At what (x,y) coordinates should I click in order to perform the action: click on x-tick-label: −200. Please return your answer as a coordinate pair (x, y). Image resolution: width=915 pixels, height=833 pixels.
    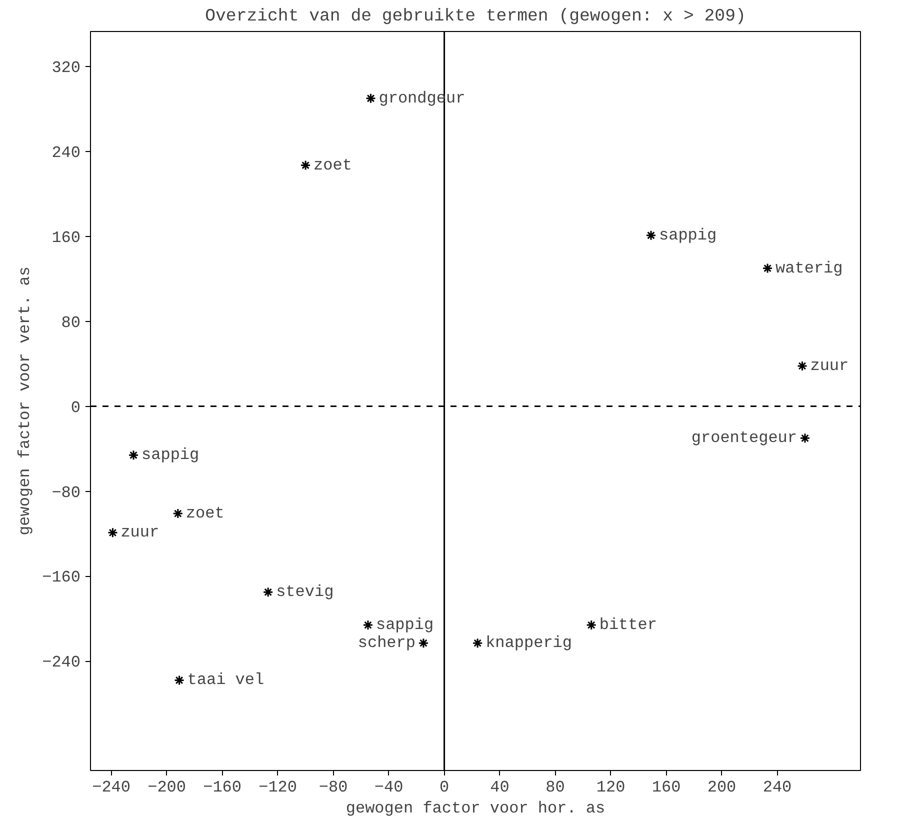
    Looking at the image, I should click on (167, 787).